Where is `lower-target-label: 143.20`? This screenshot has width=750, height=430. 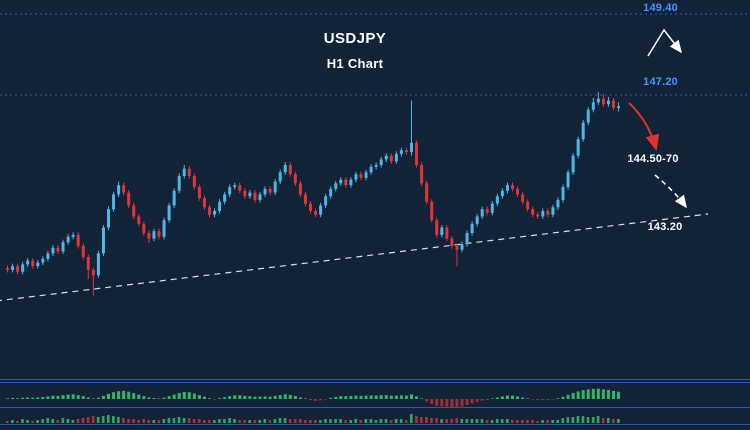 lower-target-label: 143.20 is located at coordinates (665, 227).